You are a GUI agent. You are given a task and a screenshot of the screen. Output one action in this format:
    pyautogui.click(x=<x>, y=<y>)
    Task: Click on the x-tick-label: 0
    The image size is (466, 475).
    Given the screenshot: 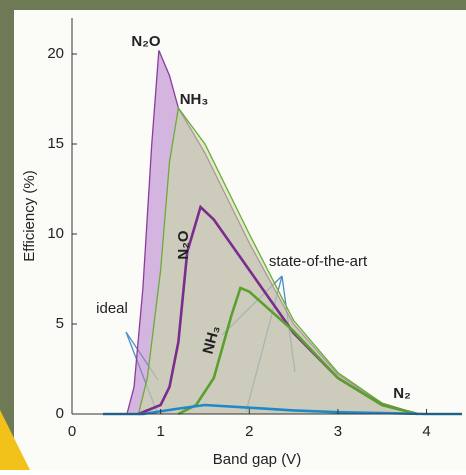 What is the action you would take?
    pyautogui.click(x=72, y=431)
    